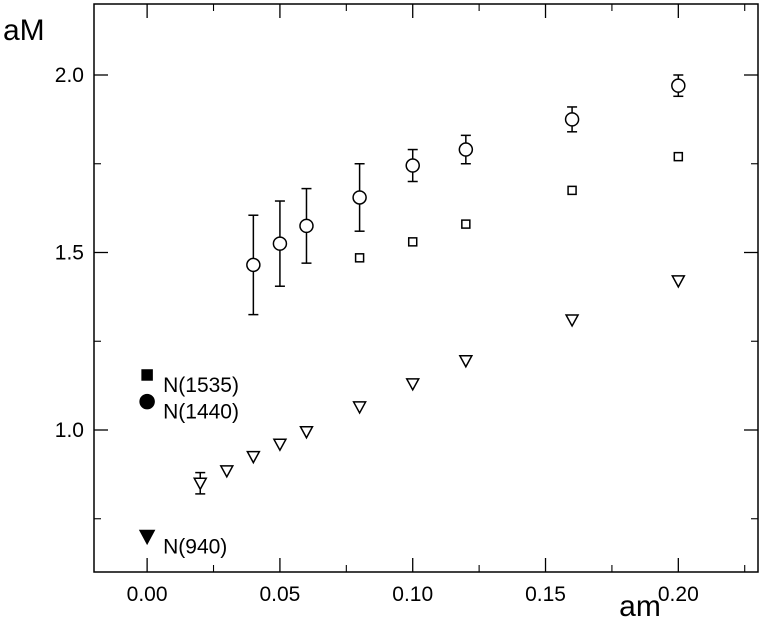  Describe the element at coordinates (545, 594) in the screenshot. I see `x-tick-label: 0.15` at that location.